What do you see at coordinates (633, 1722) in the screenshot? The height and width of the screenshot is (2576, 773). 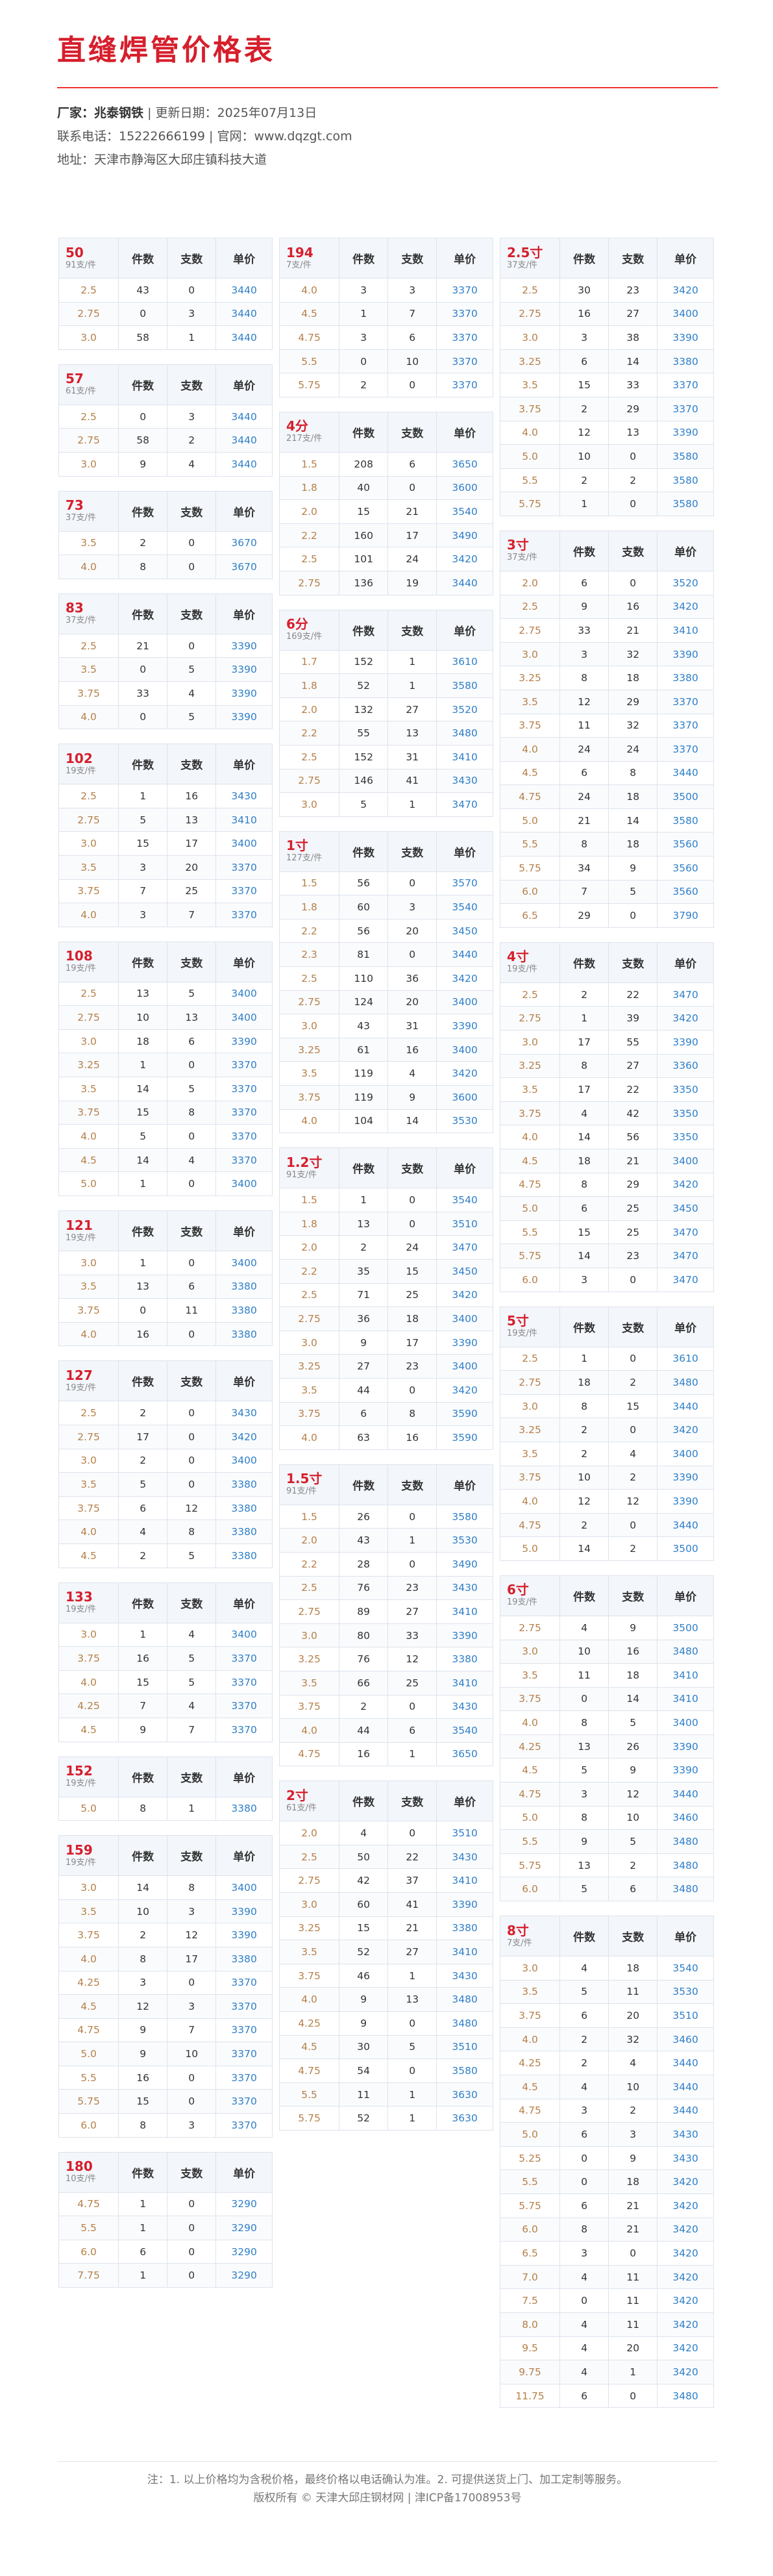 I see `piece-count: 5` at bounding box center [633, 1722].